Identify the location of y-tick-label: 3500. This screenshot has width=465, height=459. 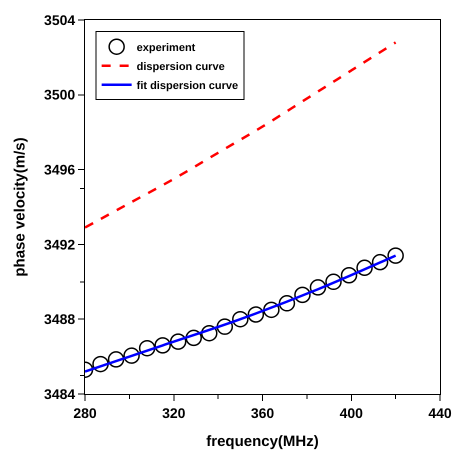
(60, 94).